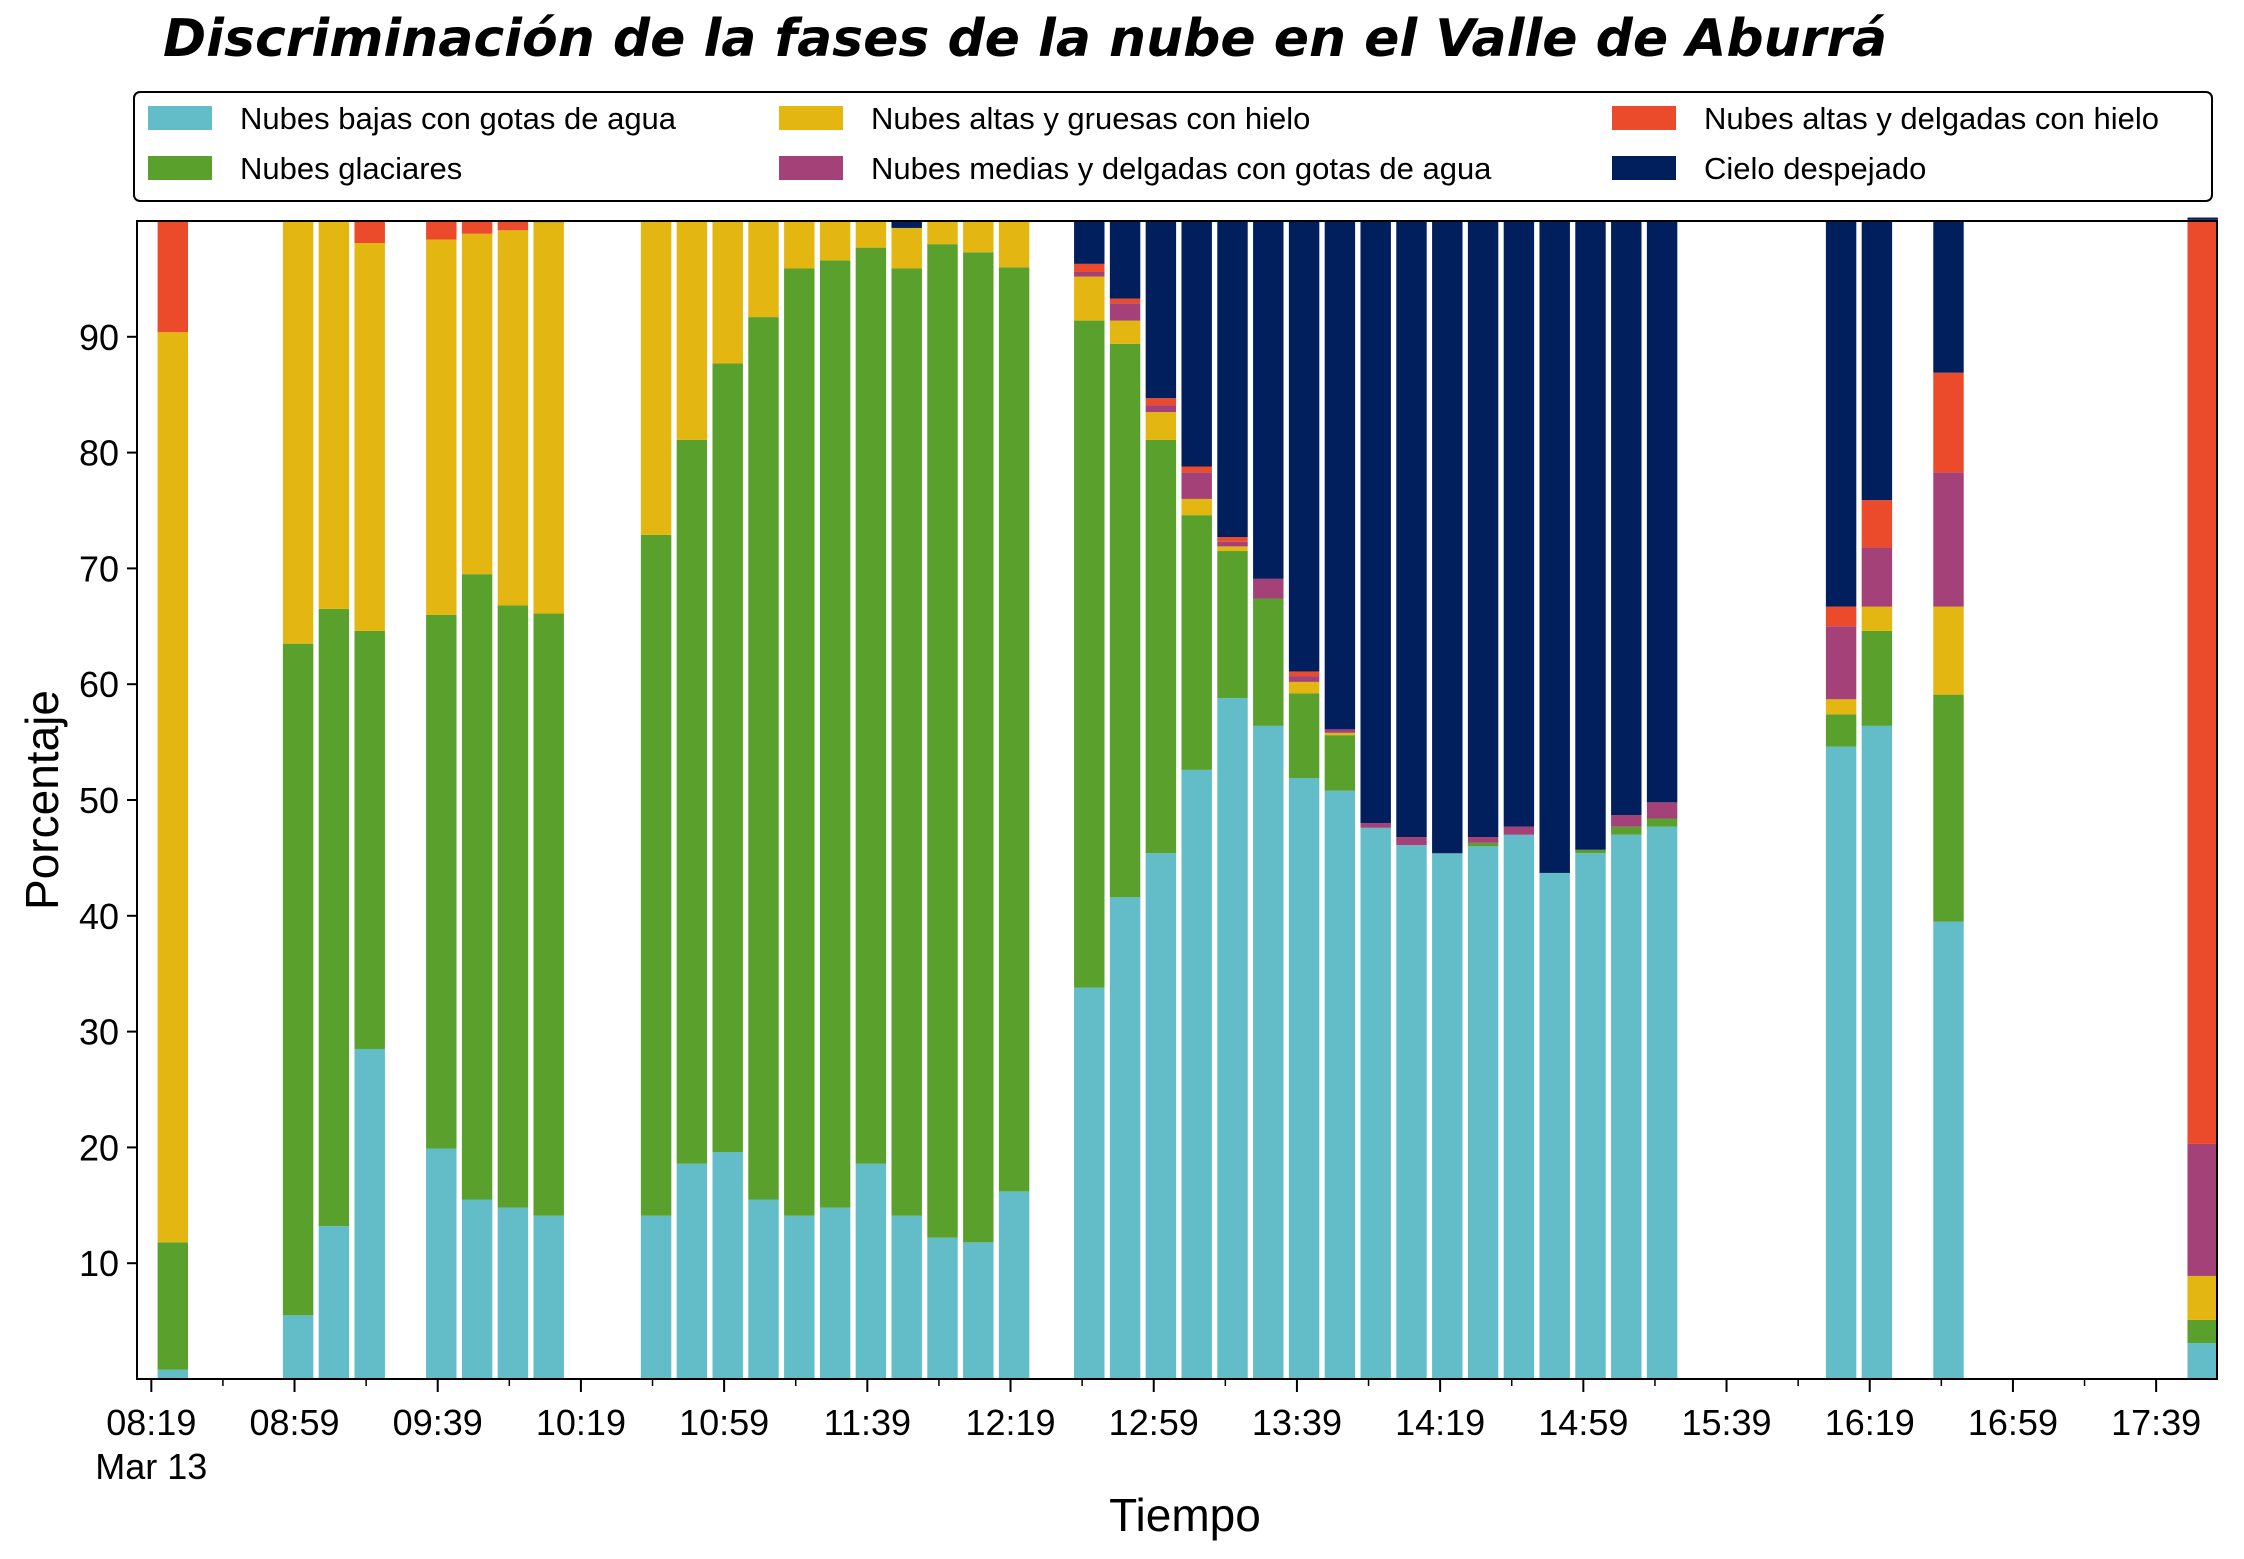  What do you see at coordinates (871, 705) in the screenshot?
I see `bar-segment-14-nubes-glaciares` at bounding box center [871, 705].